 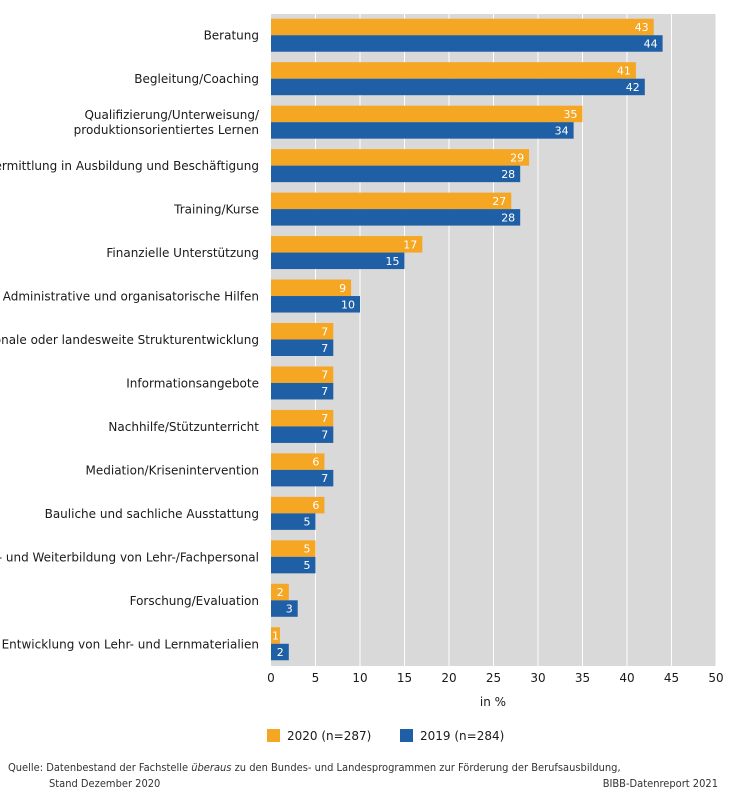 I want to click on x-tick-label: 45, so click(x=671, y=678).